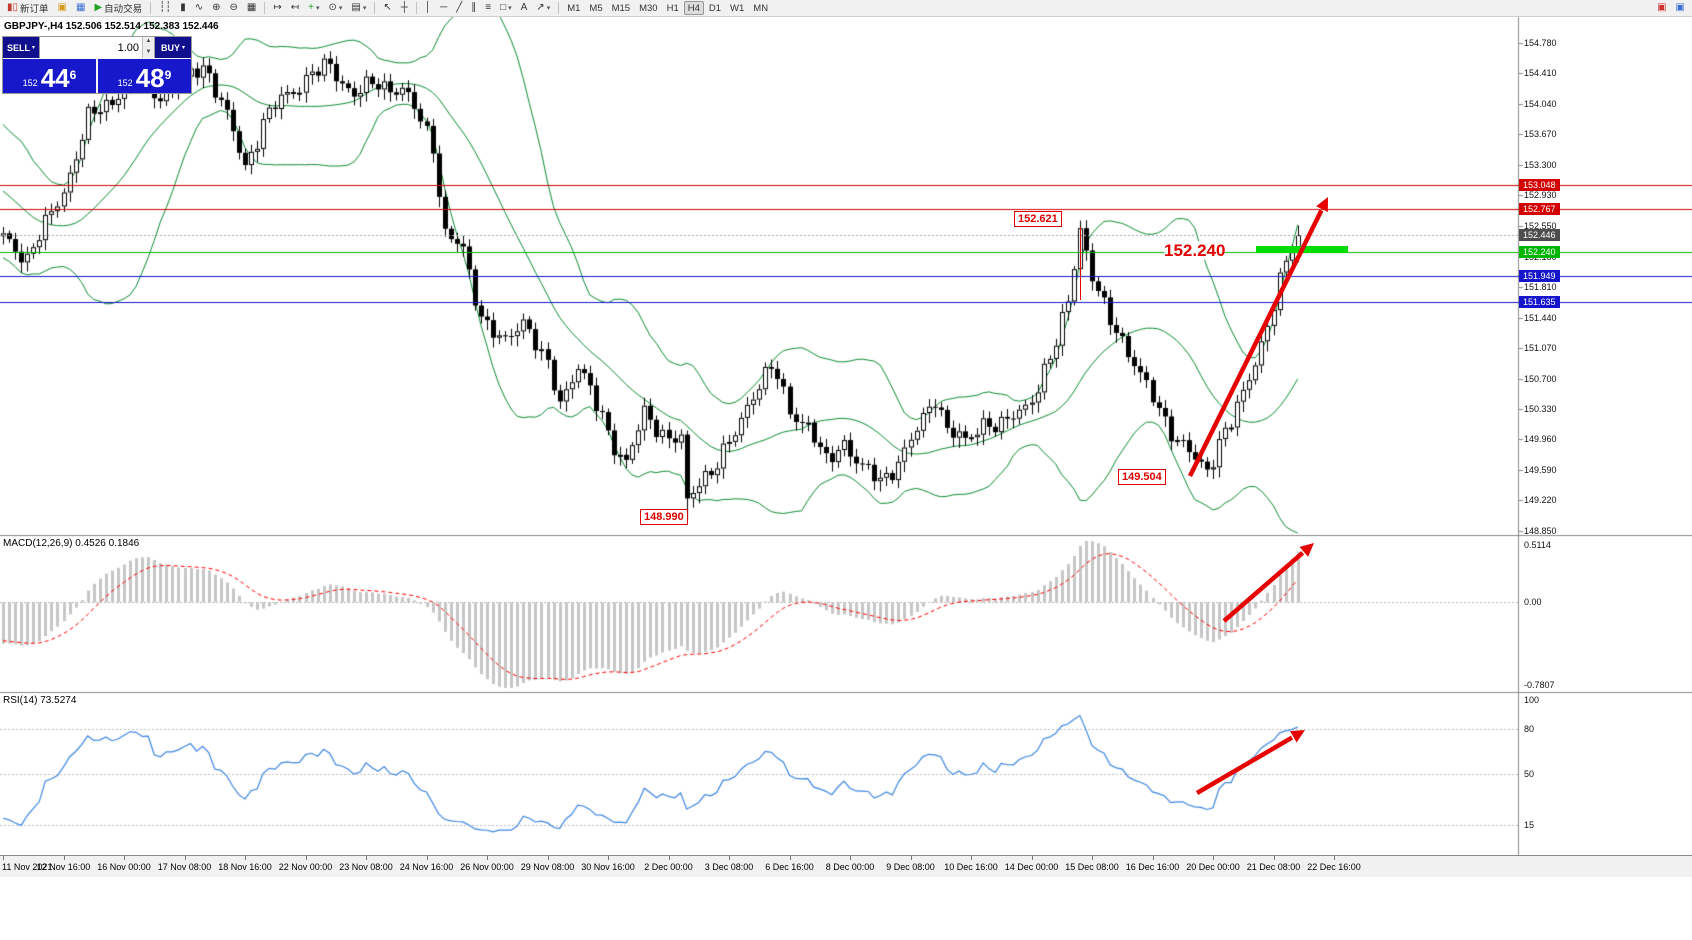  I want to click on new-order-button: ▮▯ 新订单, so click(28, 8).